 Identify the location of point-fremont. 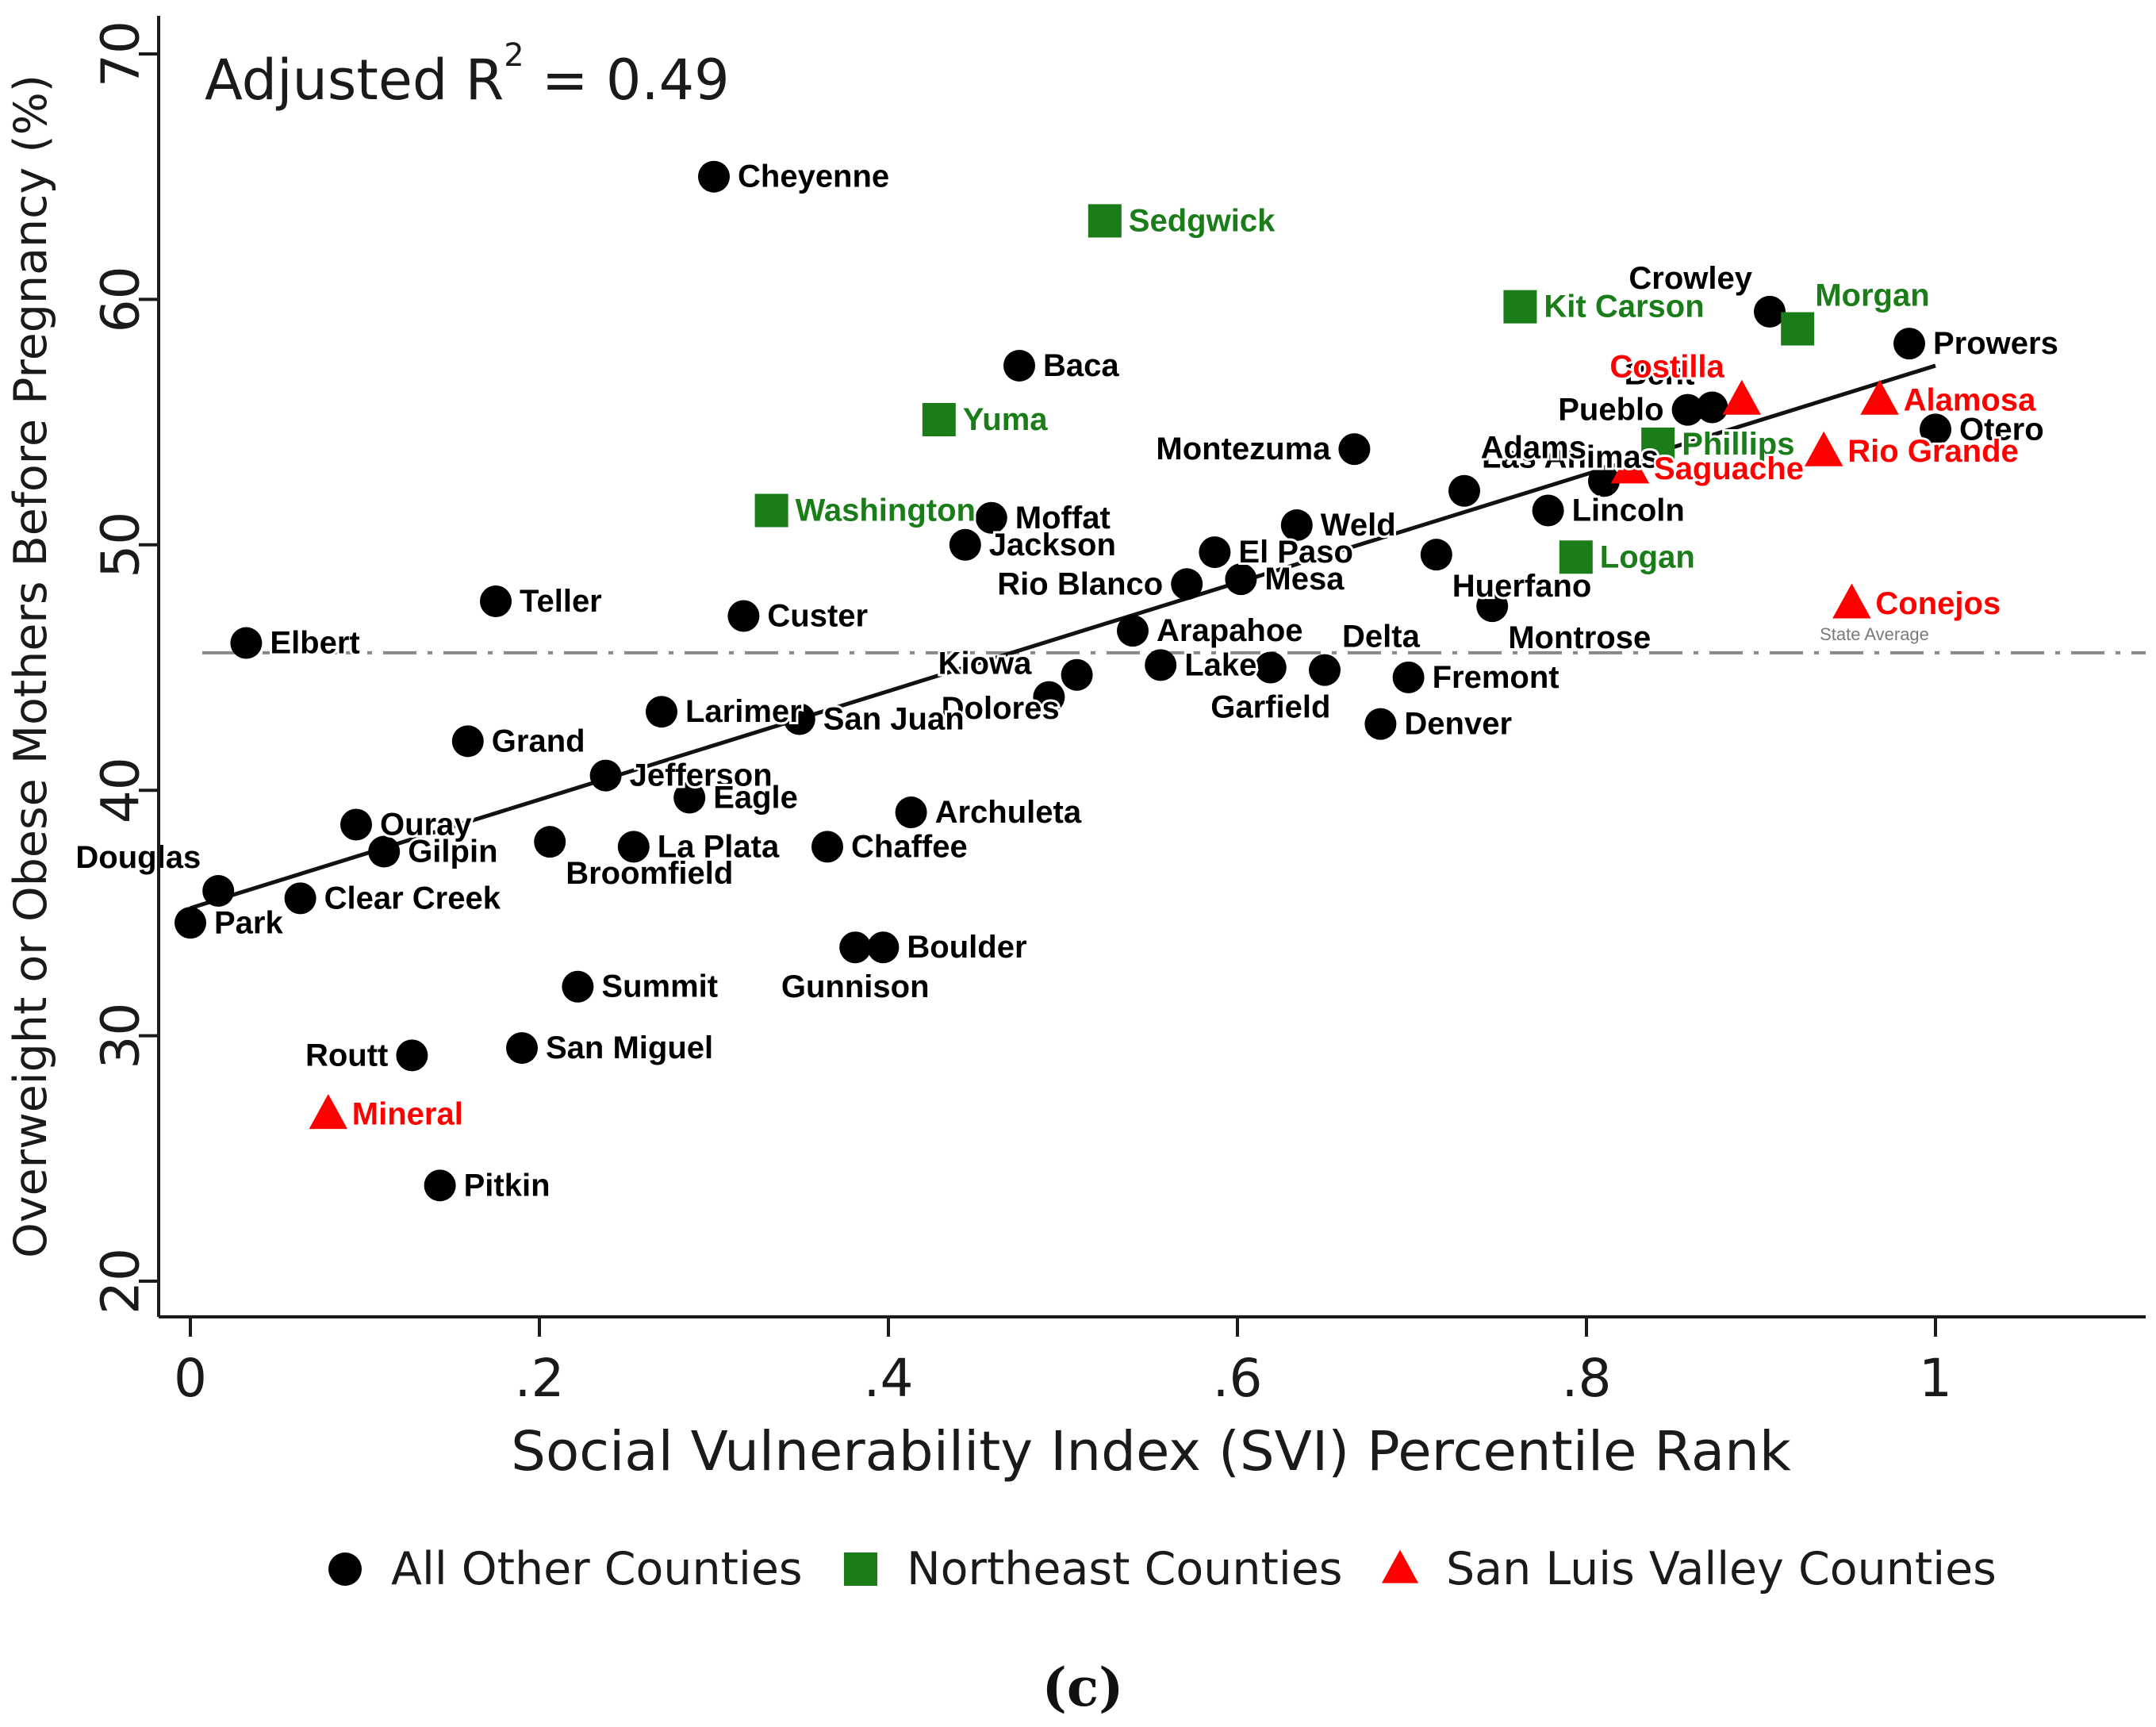
(1408, 677).